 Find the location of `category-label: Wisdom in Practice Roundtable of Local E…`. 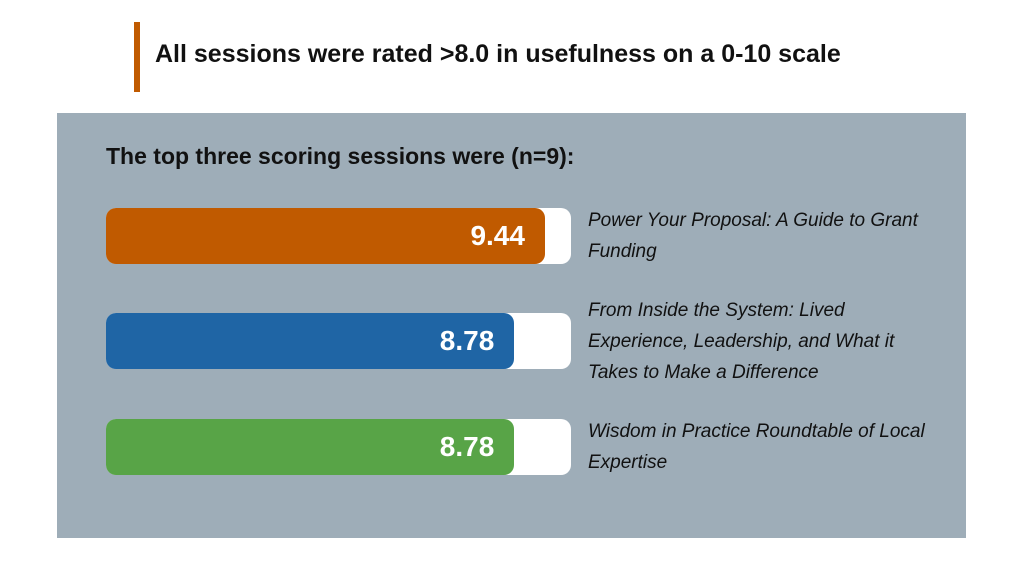

category-label: Wisdom in Practice Roundtable of Local E… is located at coordinates (756, 447).